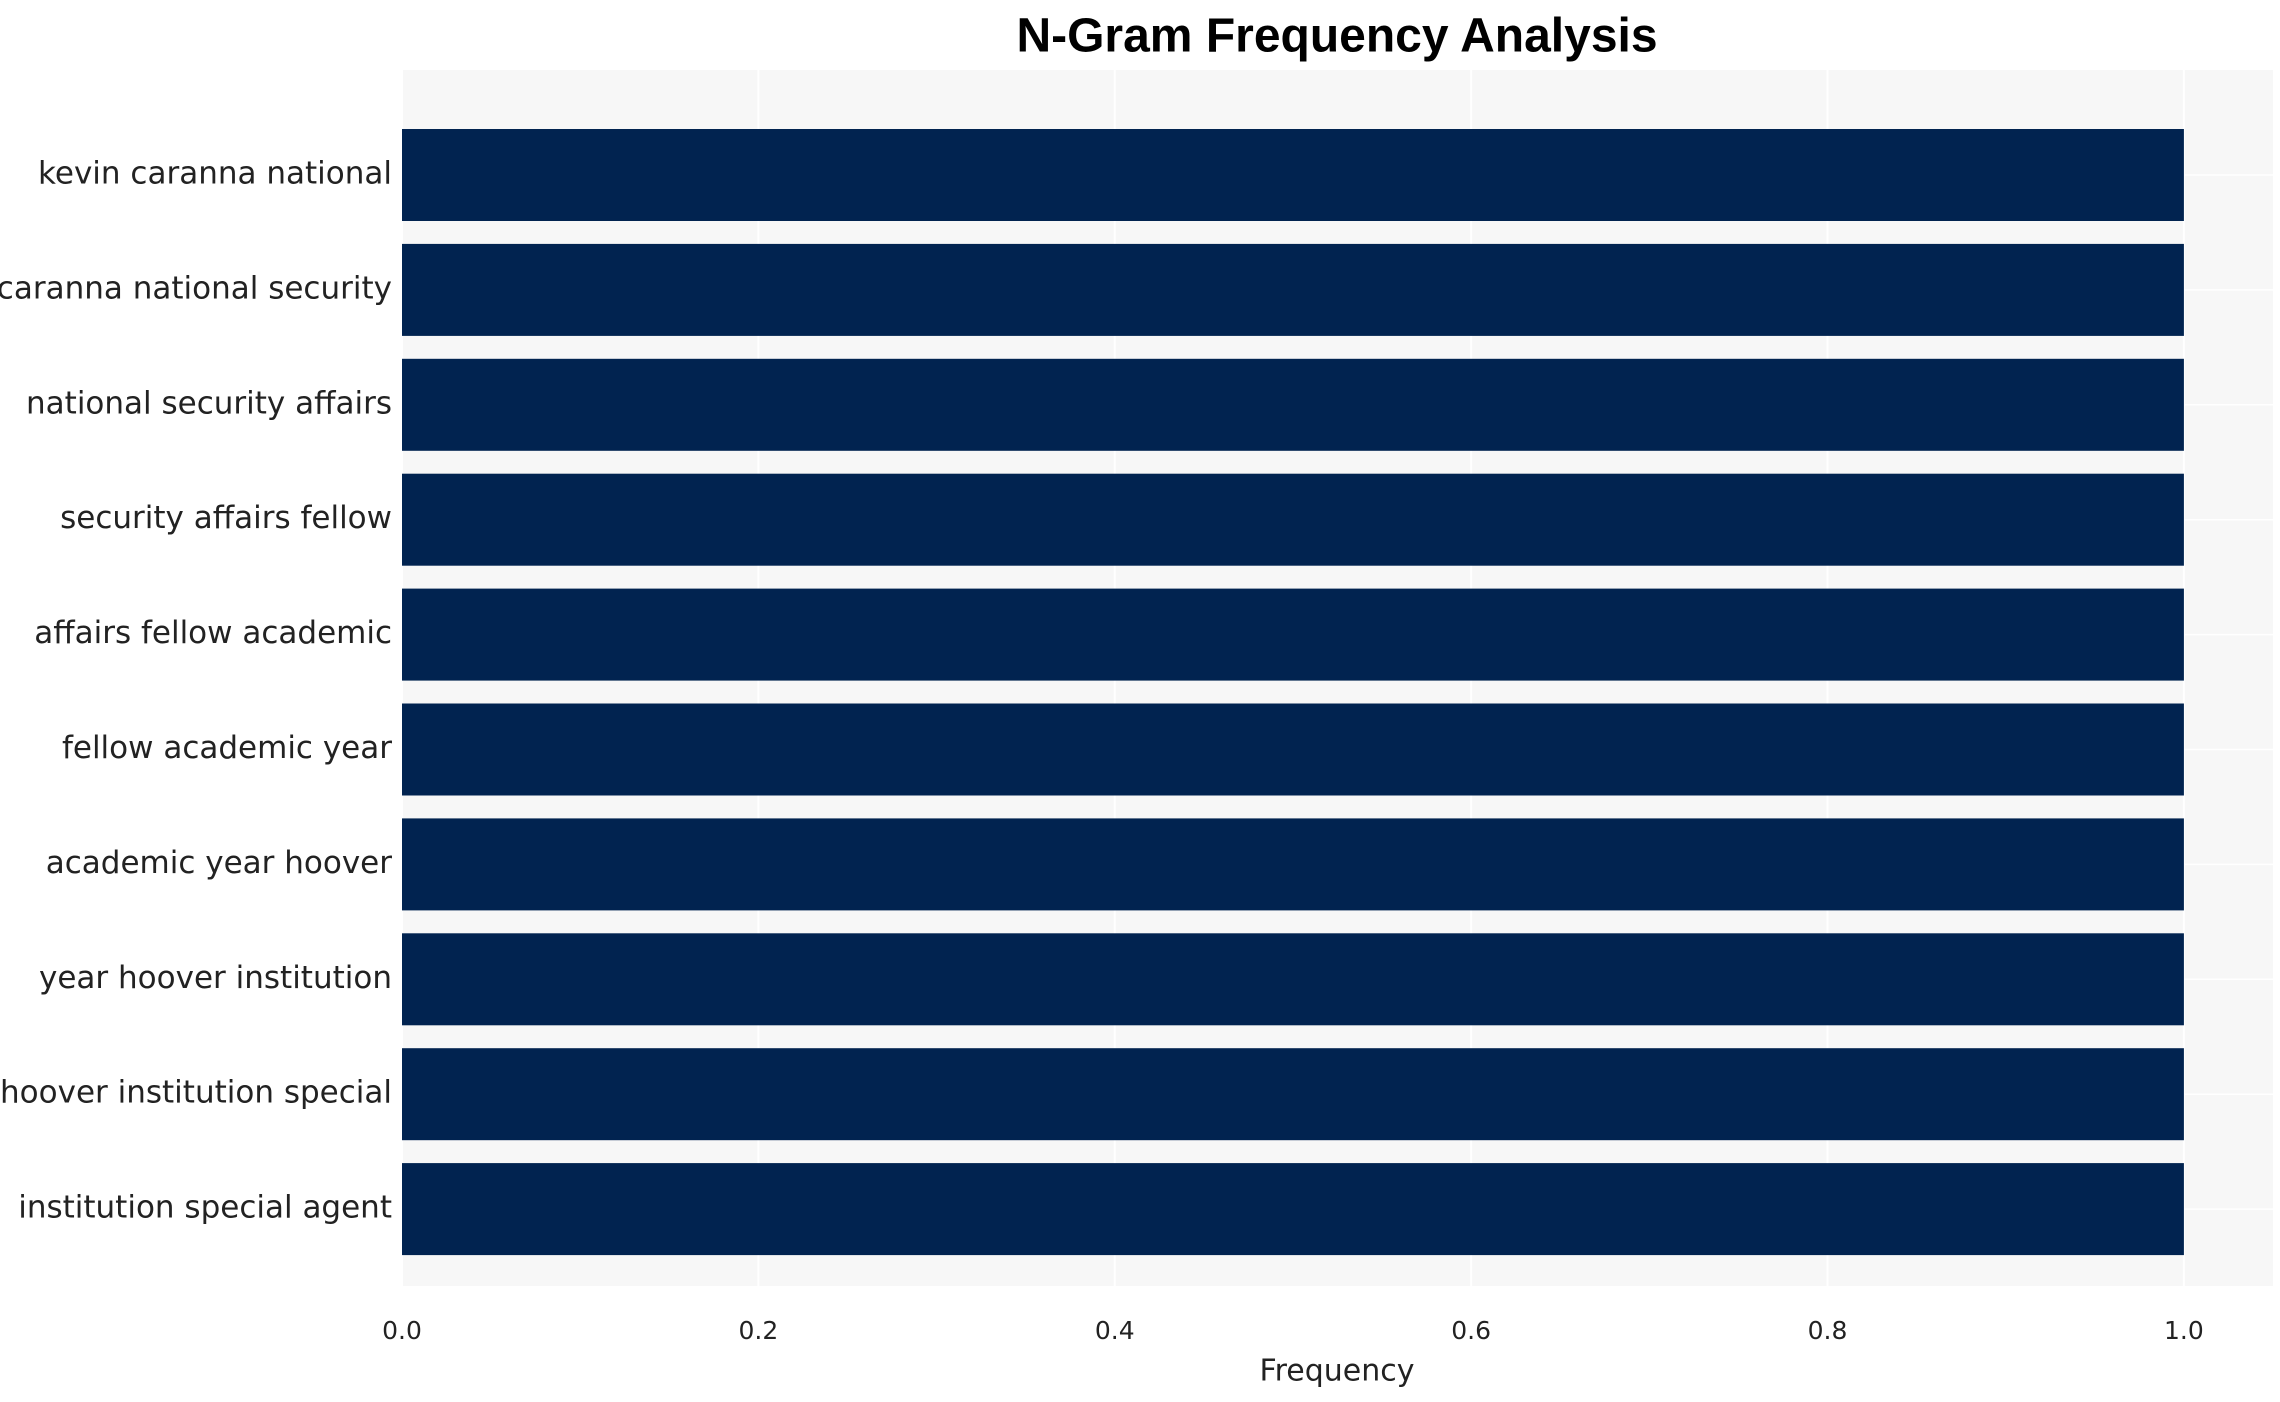  Describe the element at coordinates (209, 403) in the screenshot. I see `y-tick-label: national security affairs` at that location.